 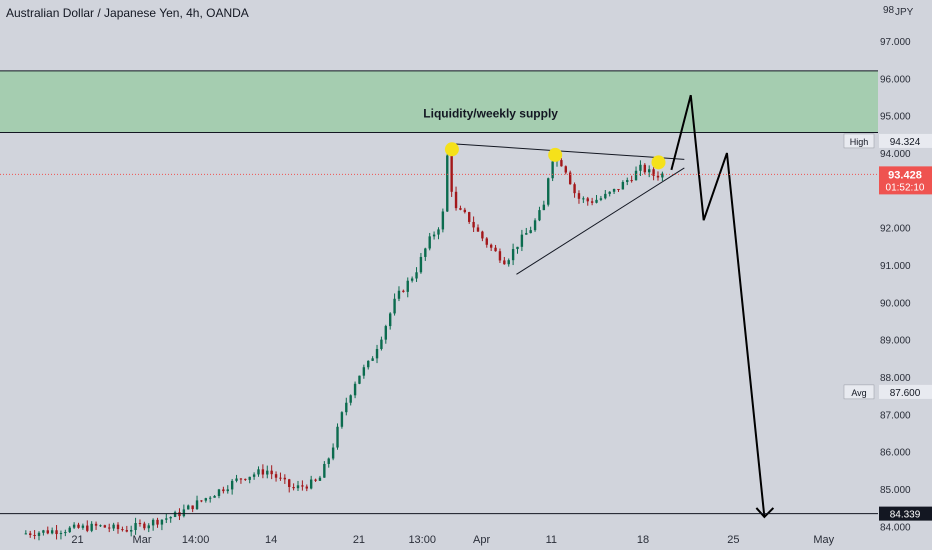 I want to click on time-tick-label: Mar, so click(x=142, y=540).